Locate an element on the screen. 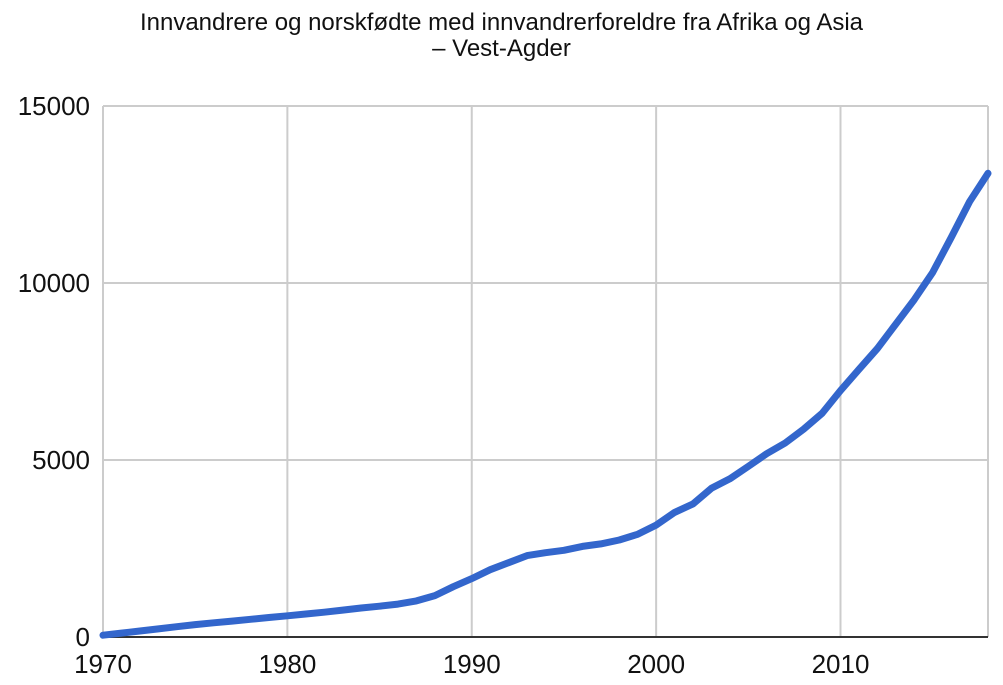 The image size is (1003, 685). y-tick-label-10000: 10000 is located at coordinates (54, 283).